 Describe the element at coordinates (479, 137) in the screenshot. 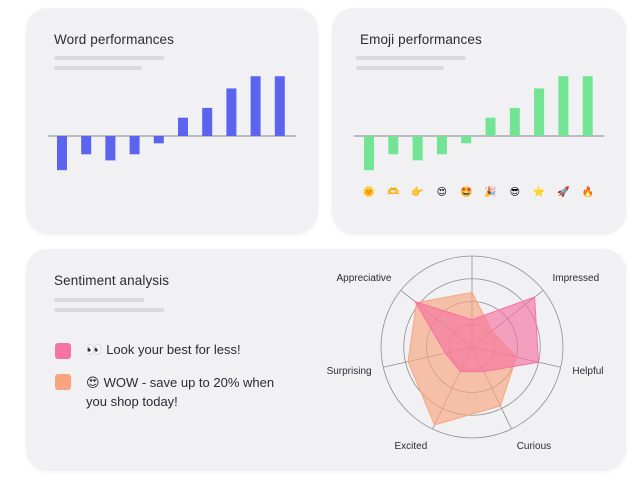

I see `emoji-performances-chart: 🌞 🫶 👉 😍 🤩 🎉 😎 ⭐ 🚀 🔥` at that location.